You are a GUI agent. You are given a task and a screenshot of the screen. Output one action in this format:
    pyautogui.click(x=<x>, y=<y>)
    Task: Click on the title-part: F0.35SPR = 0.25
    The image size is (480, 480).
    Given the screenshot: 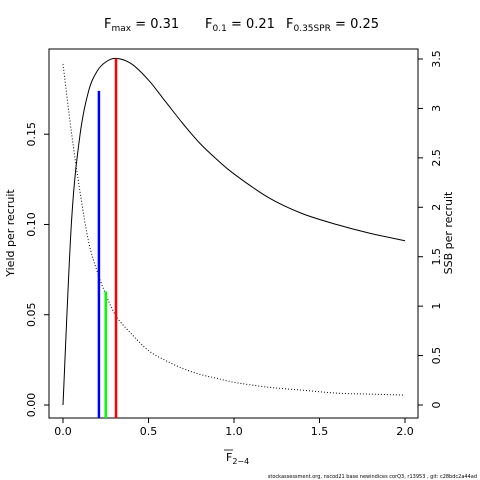 What is the action you would take?
    pyautogui.click(x=332, y=25)
    